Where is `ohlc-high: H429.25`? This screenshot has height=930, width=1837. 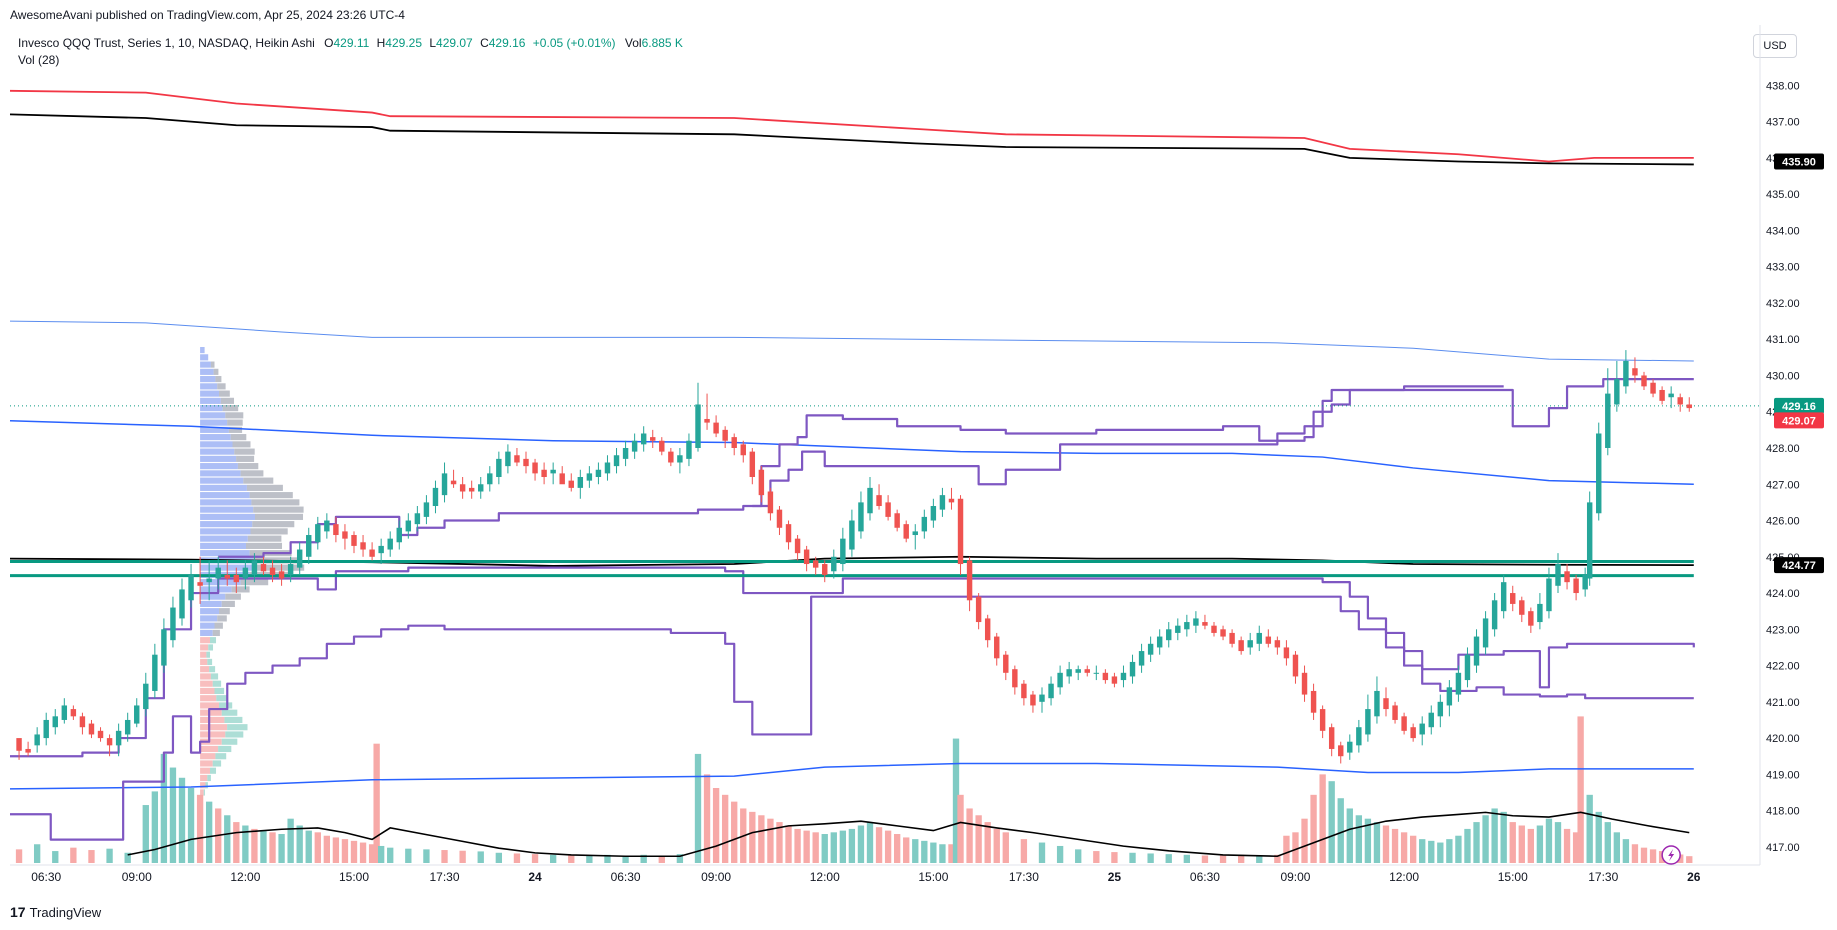
ohlc-high: H429.25 is located at coordinates (401, 43).